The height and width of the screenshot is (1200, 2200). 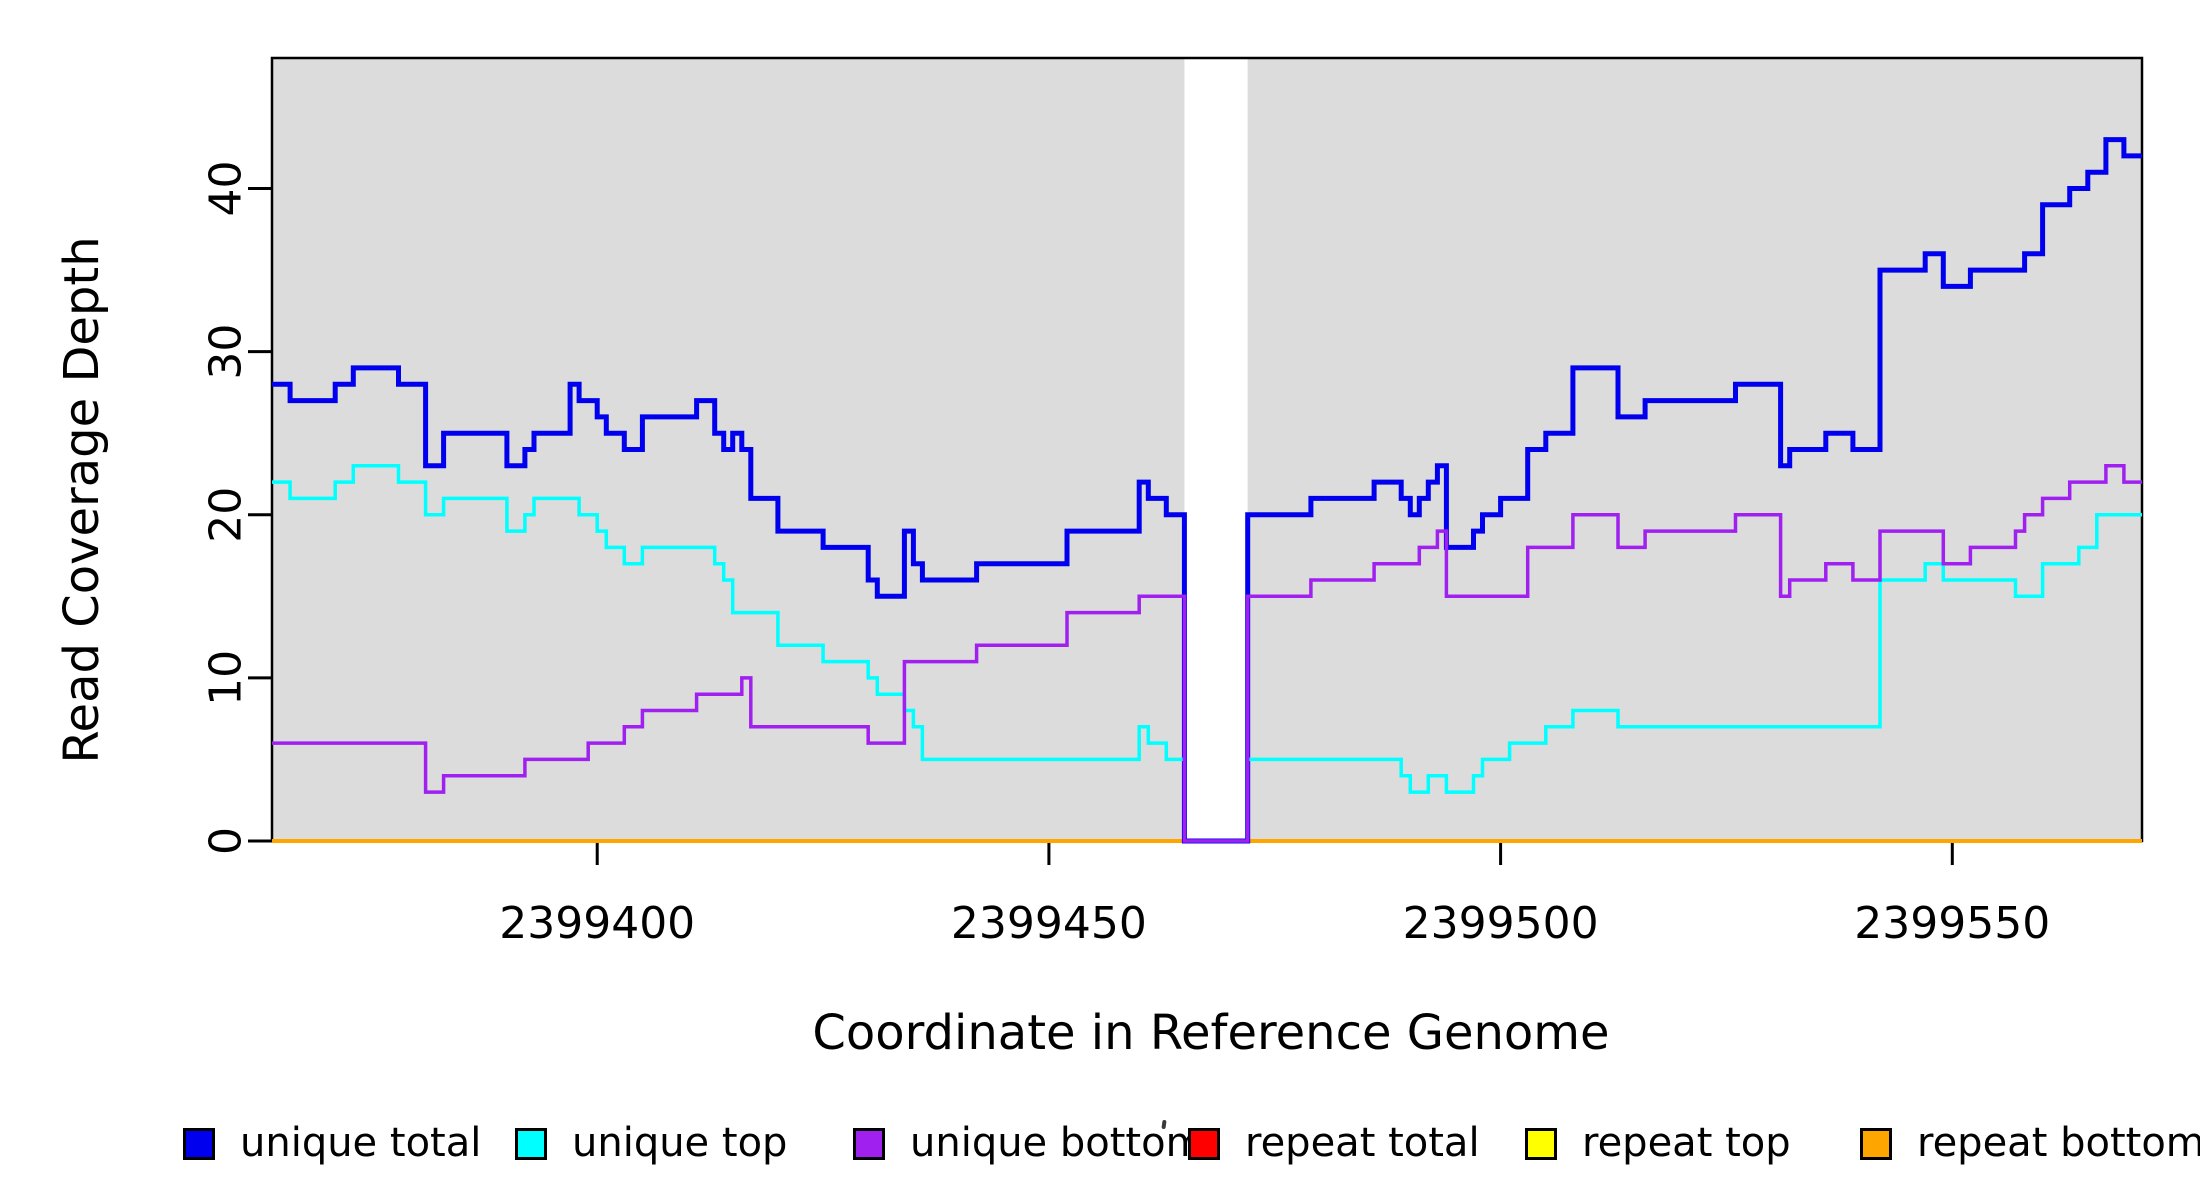 What do you see at coordinates (225, 678) in the screenshot?
I see `y-tick-label: 10` at bounding box center [225, 678].